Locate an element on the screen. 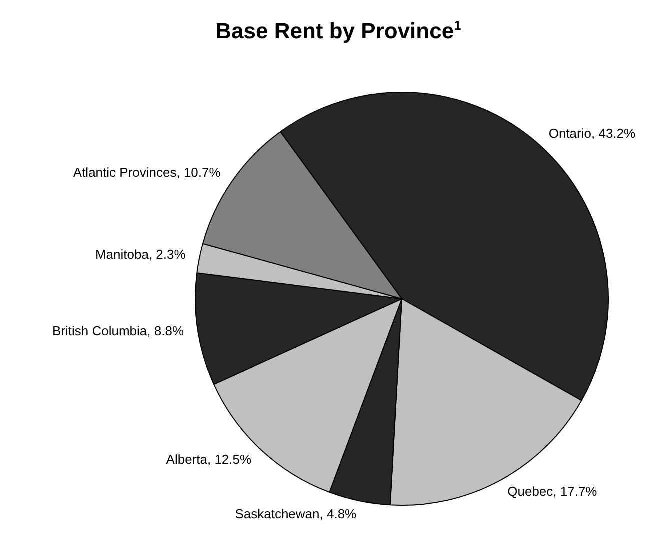  slice-label: Saskatchewan, 4.8% is located at coordinates (296, 514).